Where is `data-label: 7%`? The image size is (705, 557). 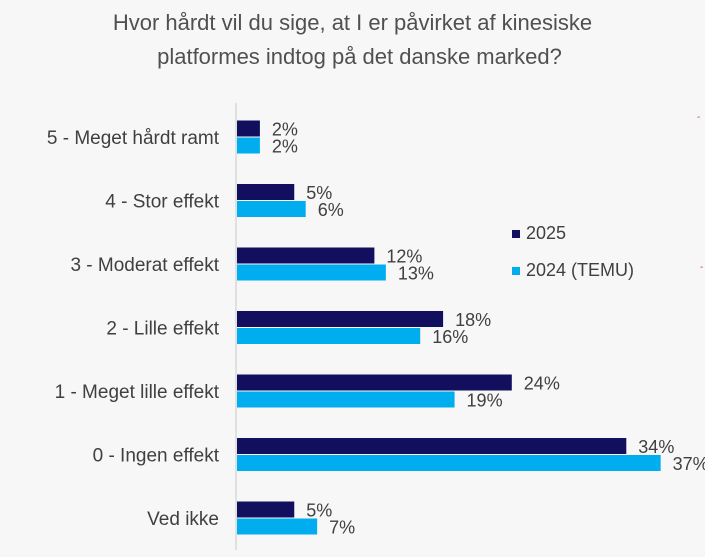 data-label: 7% is located at coordinates (342, 528).